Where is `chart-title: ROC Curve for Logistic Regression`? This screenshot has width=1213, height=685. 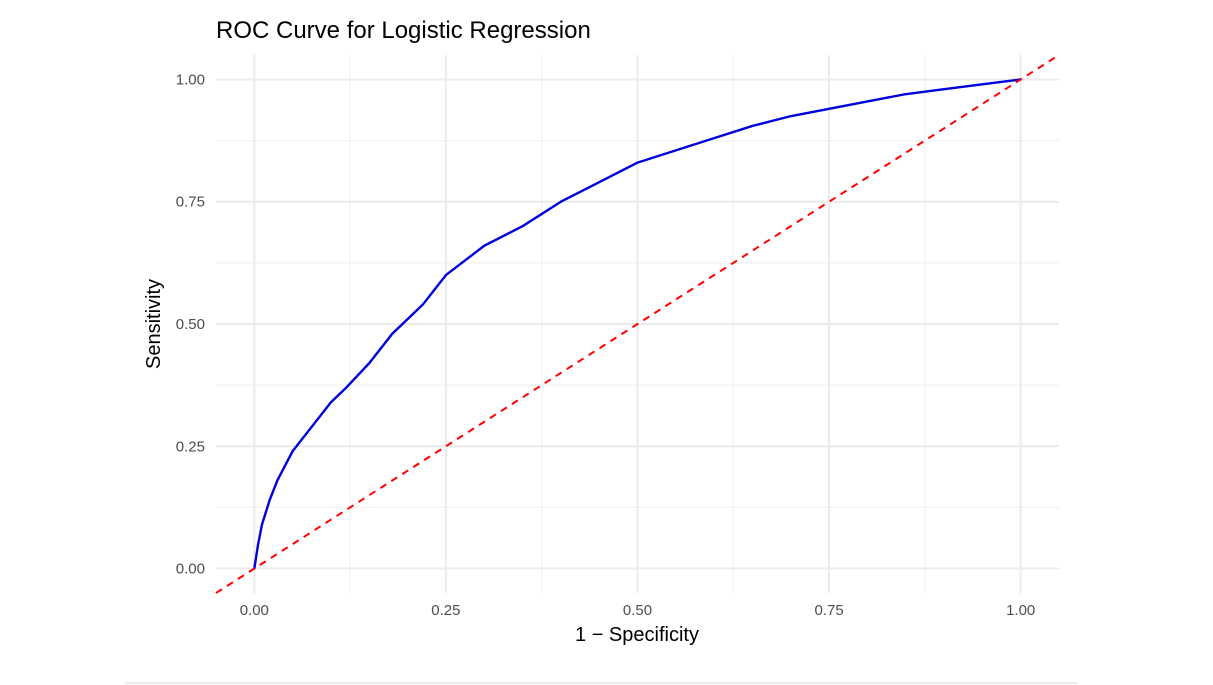 chart-title: ROC Curve for Logistic Regression is located at coordinates (403, 30).